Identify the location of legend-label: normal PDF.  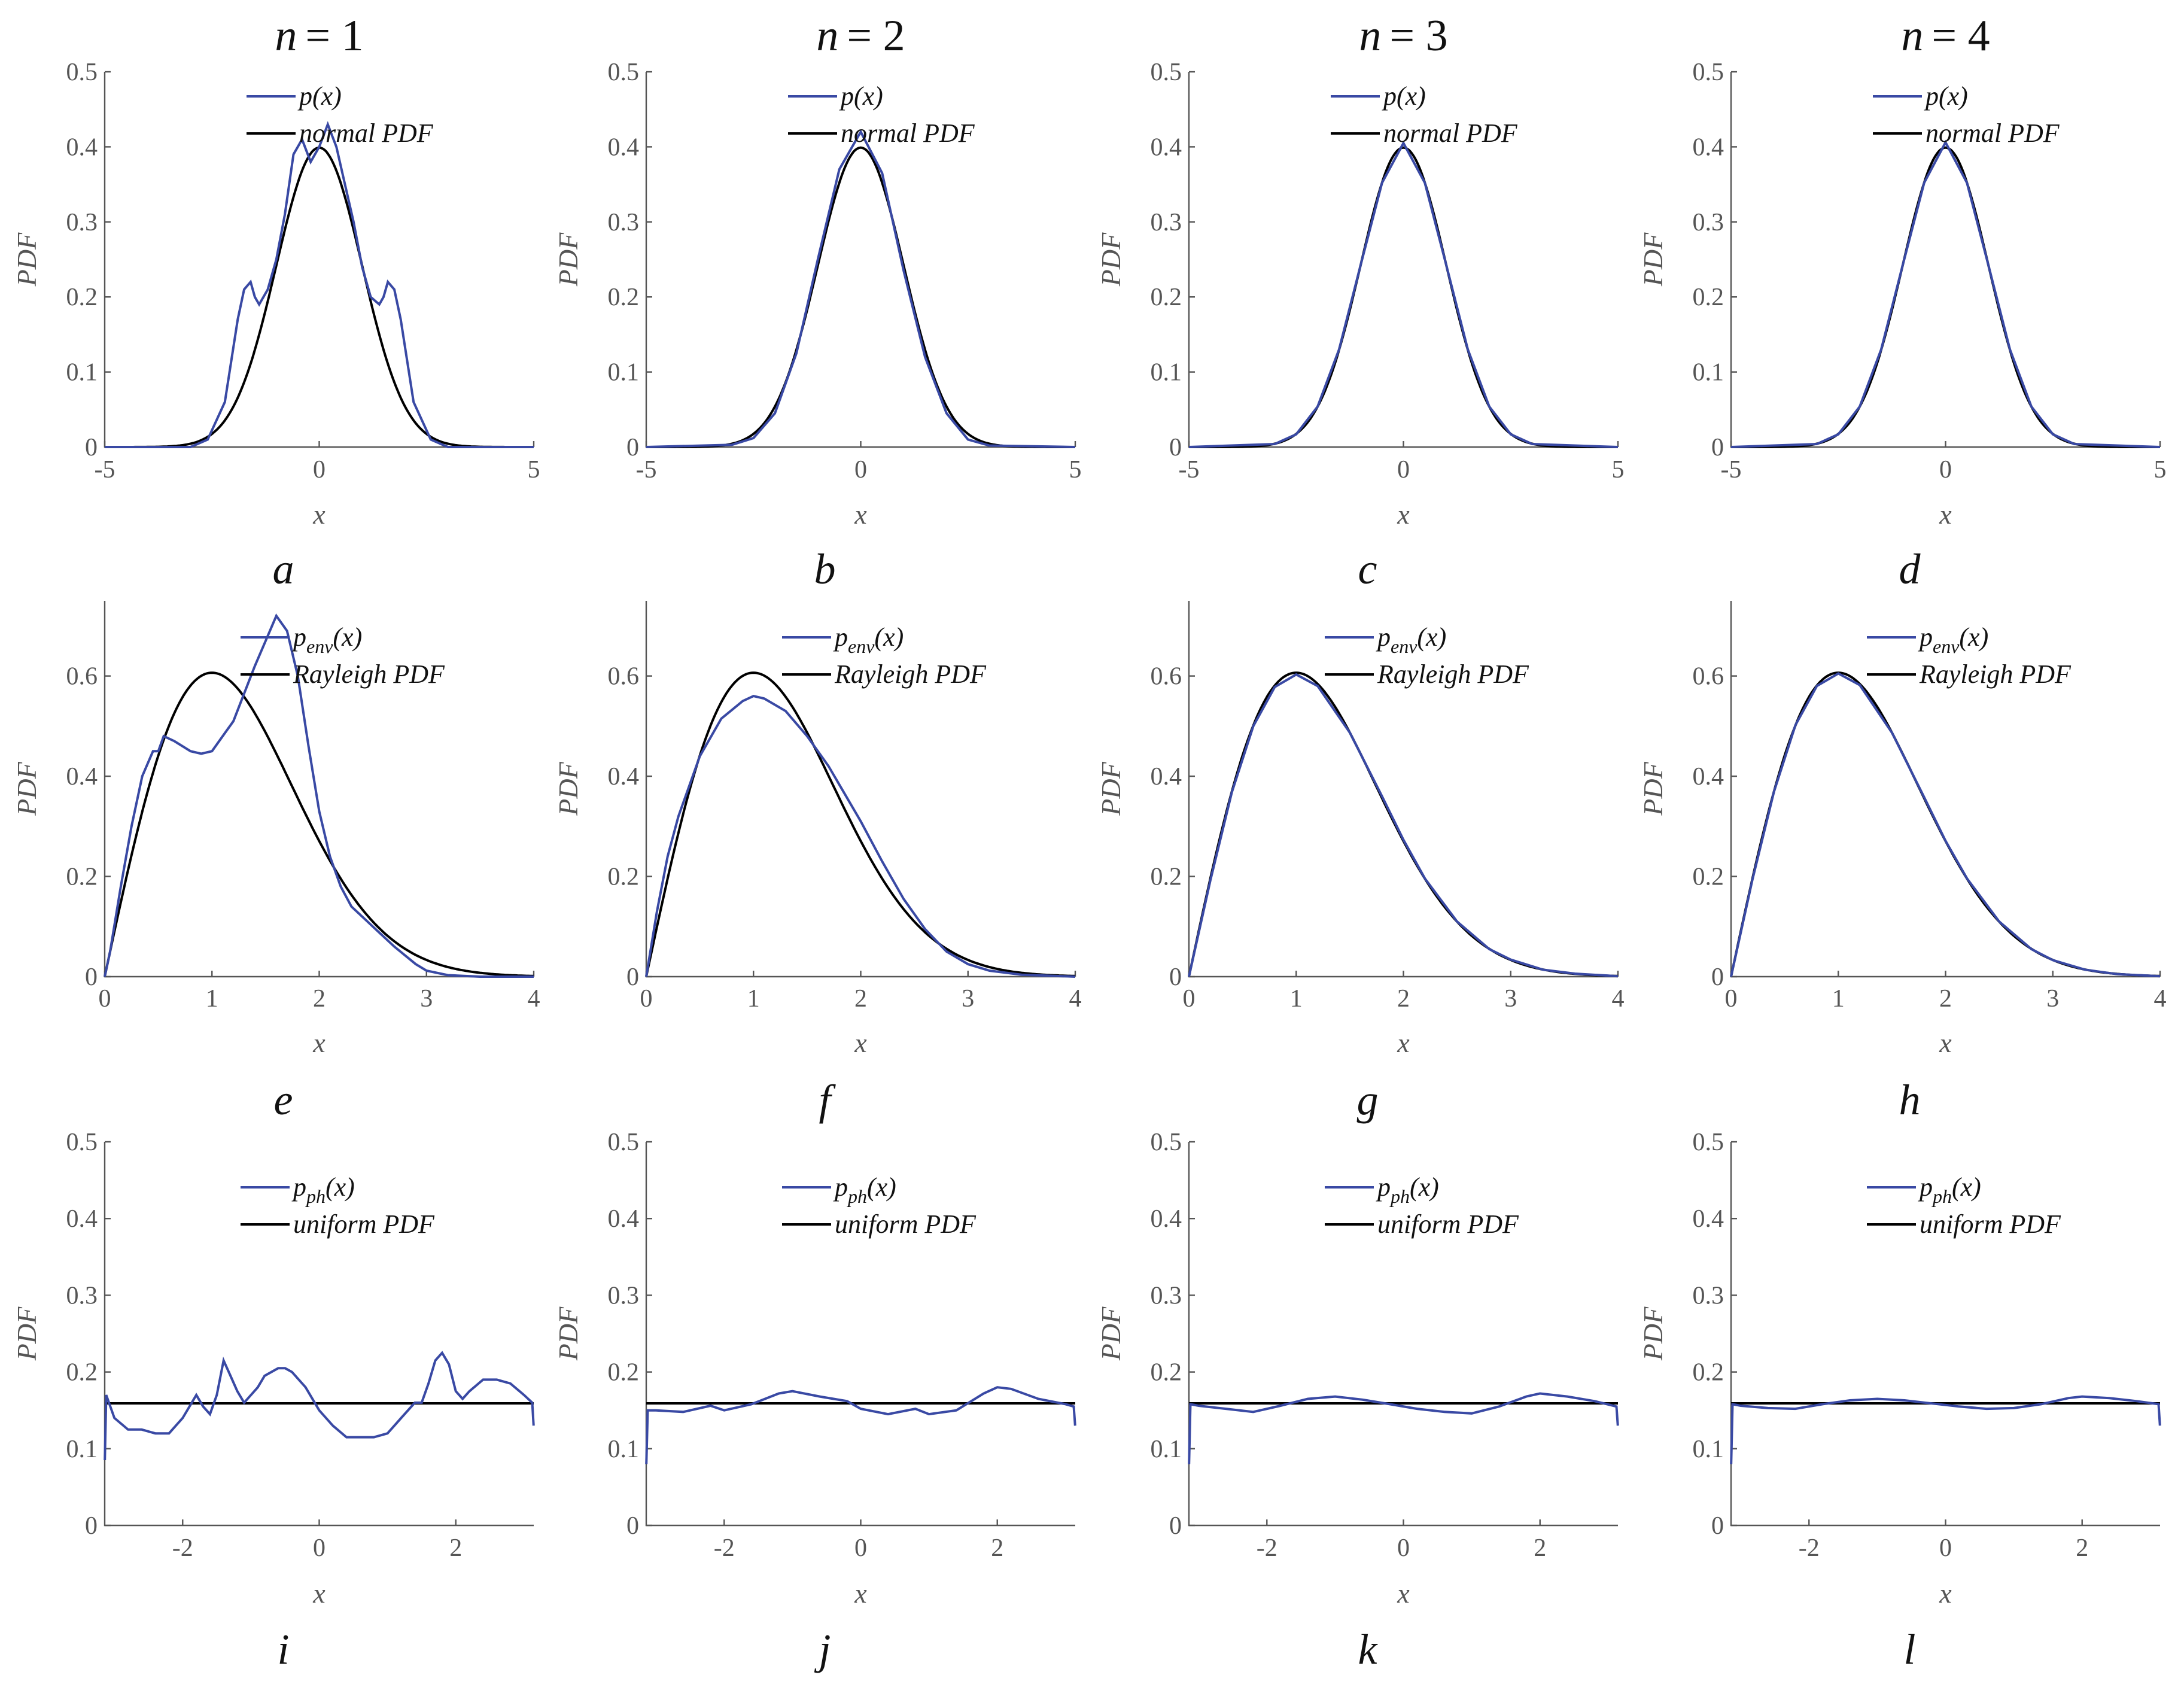
(367, 133).